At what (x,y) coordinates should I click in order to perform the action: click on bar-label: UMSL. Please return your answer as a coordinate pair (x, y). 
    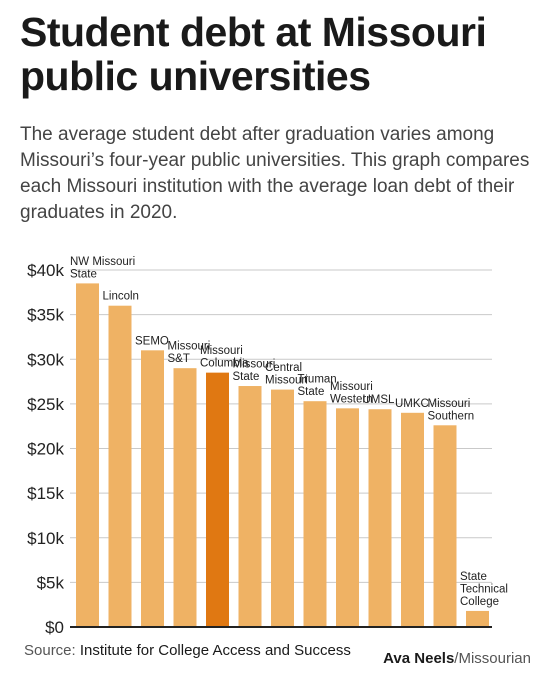
    Looking at the image, I should click on (379, 400).